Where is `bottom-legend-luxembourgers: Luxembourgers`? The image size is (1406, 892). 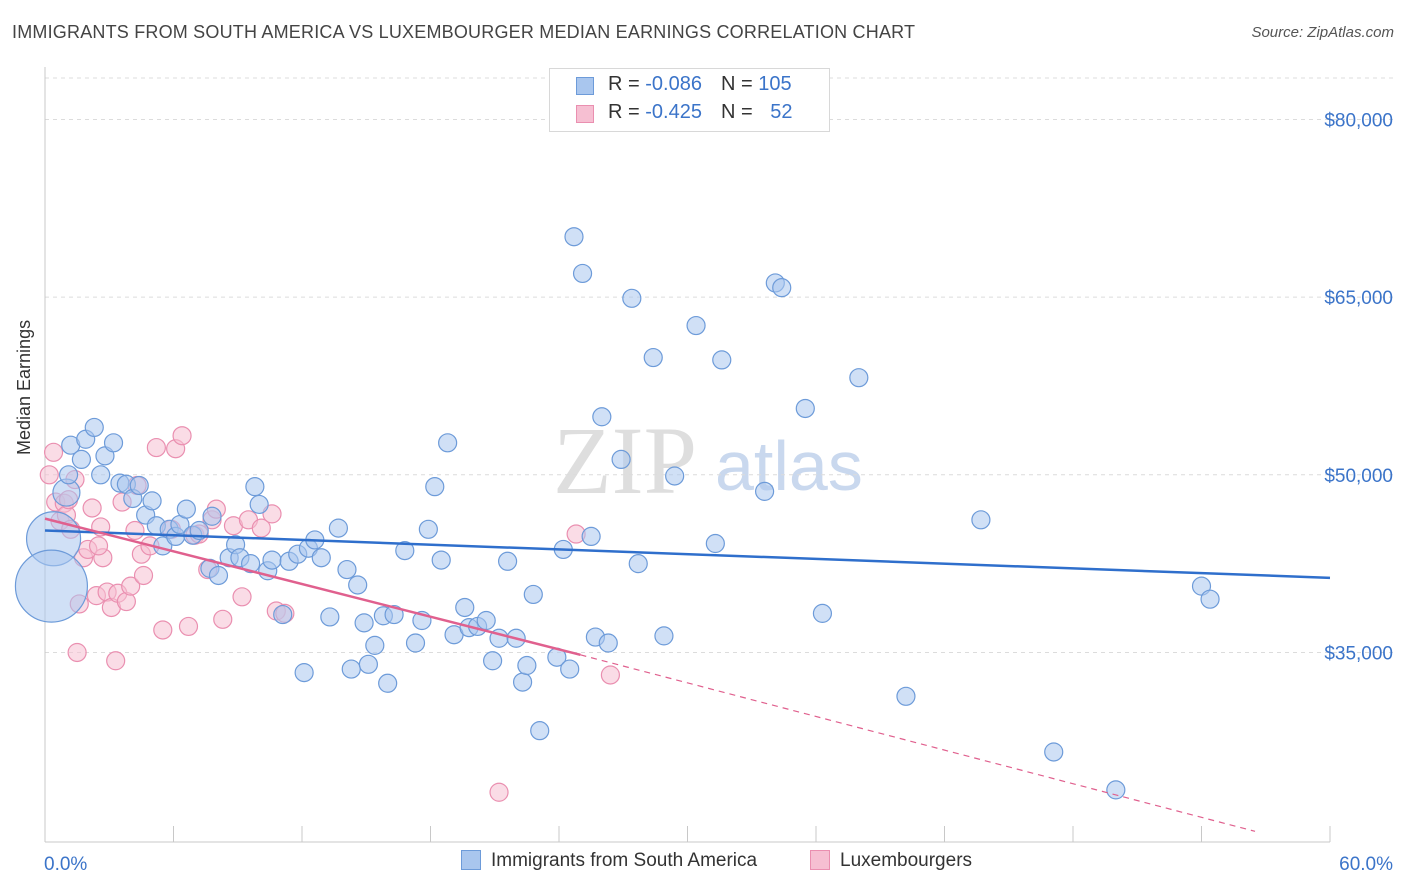 bottom-legend-luxembourgers: Luxembourgers is located at coordinates (891, 861).